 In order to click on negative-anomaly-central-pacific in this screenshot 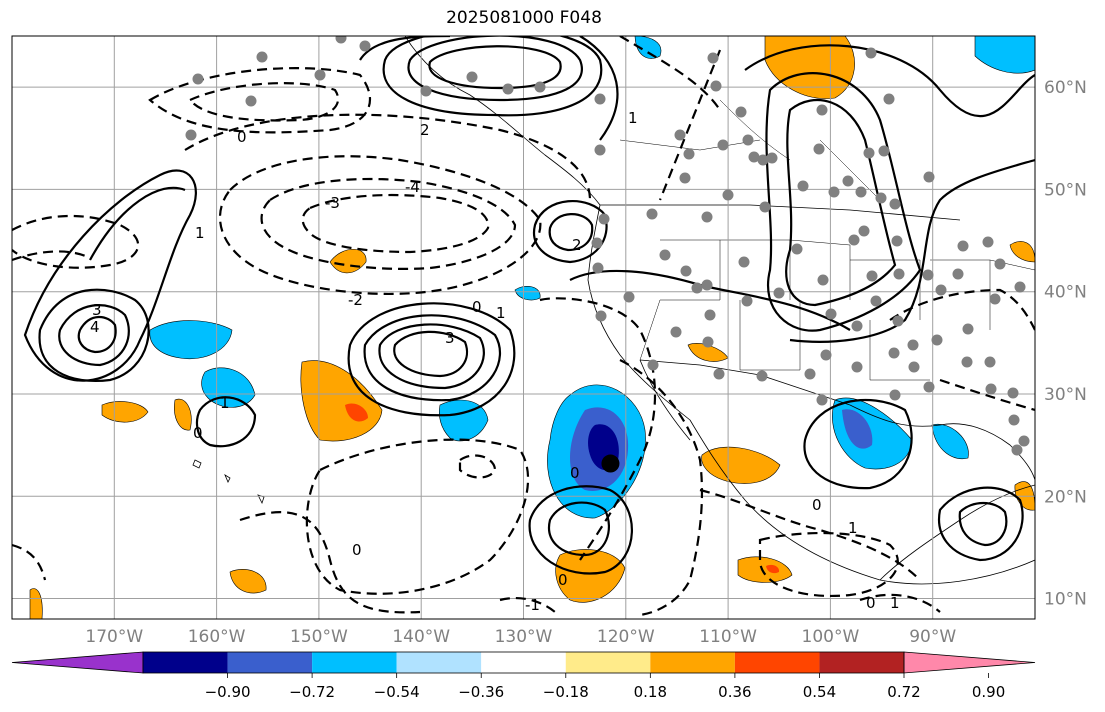, I will do `click(464, 420)`.